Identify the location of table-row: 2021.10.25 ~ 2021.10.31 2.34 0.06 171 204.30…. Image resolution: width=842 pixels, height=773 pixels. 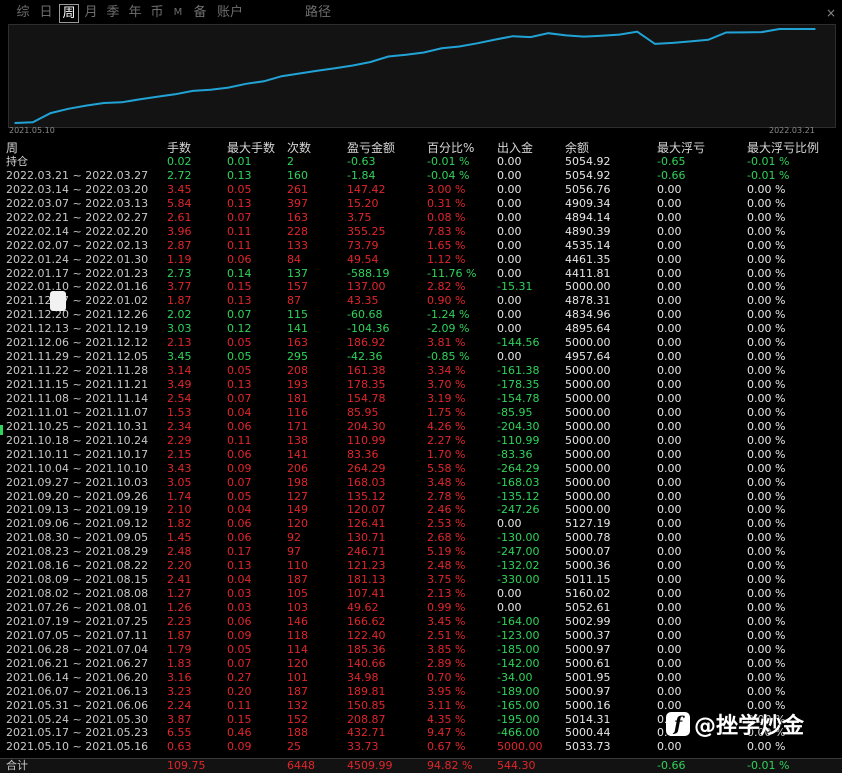
(421, 427).